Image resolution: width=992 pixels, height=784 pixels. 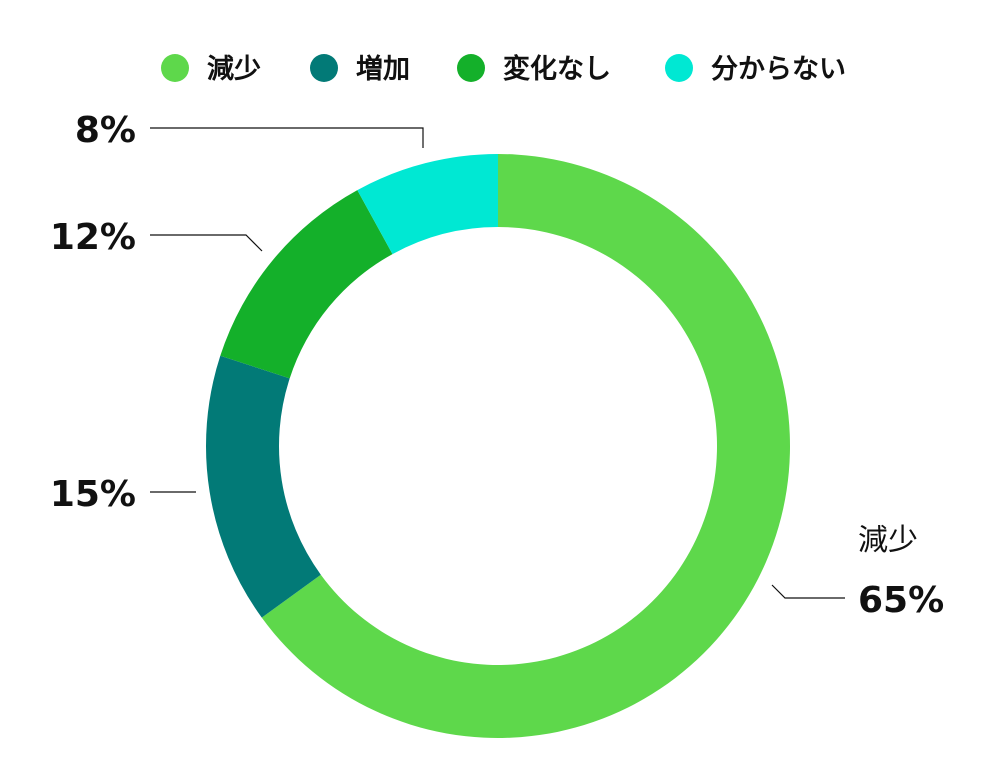 What do you see at coordinates (105, 130) in the screenshot?
I see `percent-label-4: 8%` at bounding box center [105, 130].